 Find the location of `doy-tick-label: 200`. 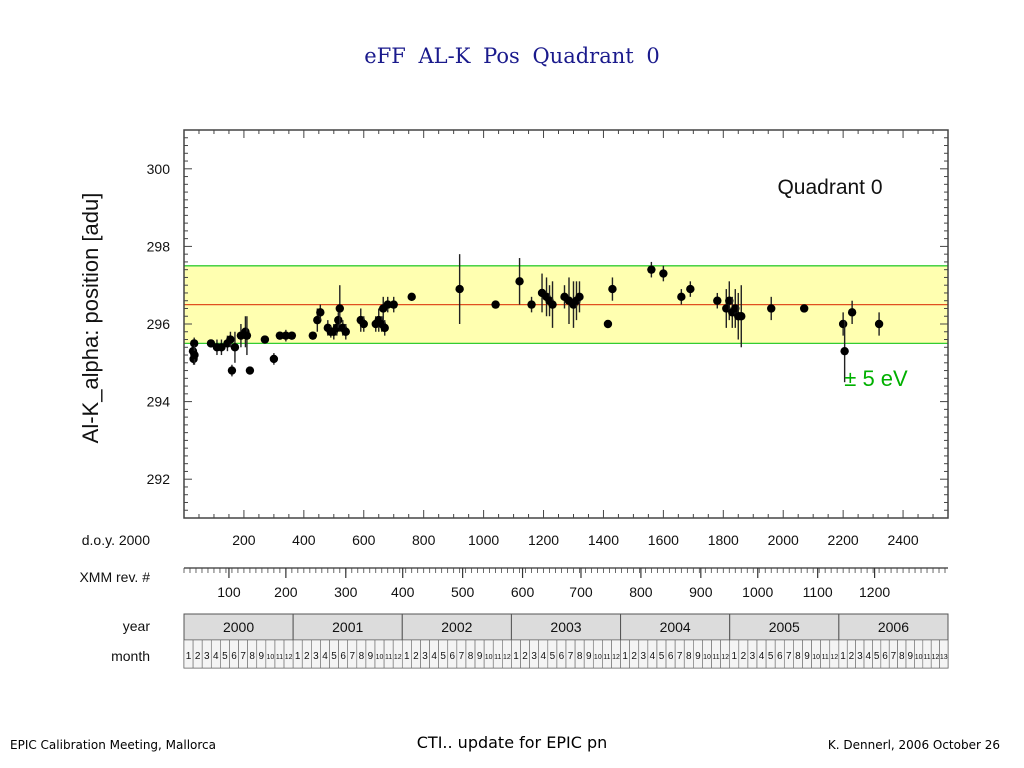

doy-tick-label: 200 is located at coordinates (244, 540).